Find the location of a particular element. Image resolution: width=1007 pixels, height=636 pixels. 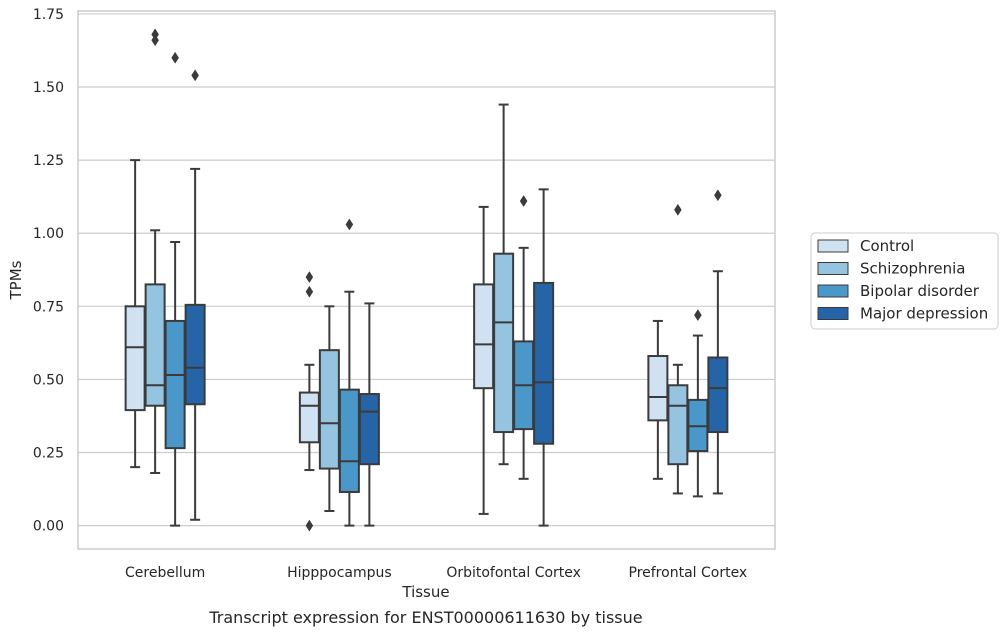

x-axis-label: Tissue is located at coordinates (425, 592).